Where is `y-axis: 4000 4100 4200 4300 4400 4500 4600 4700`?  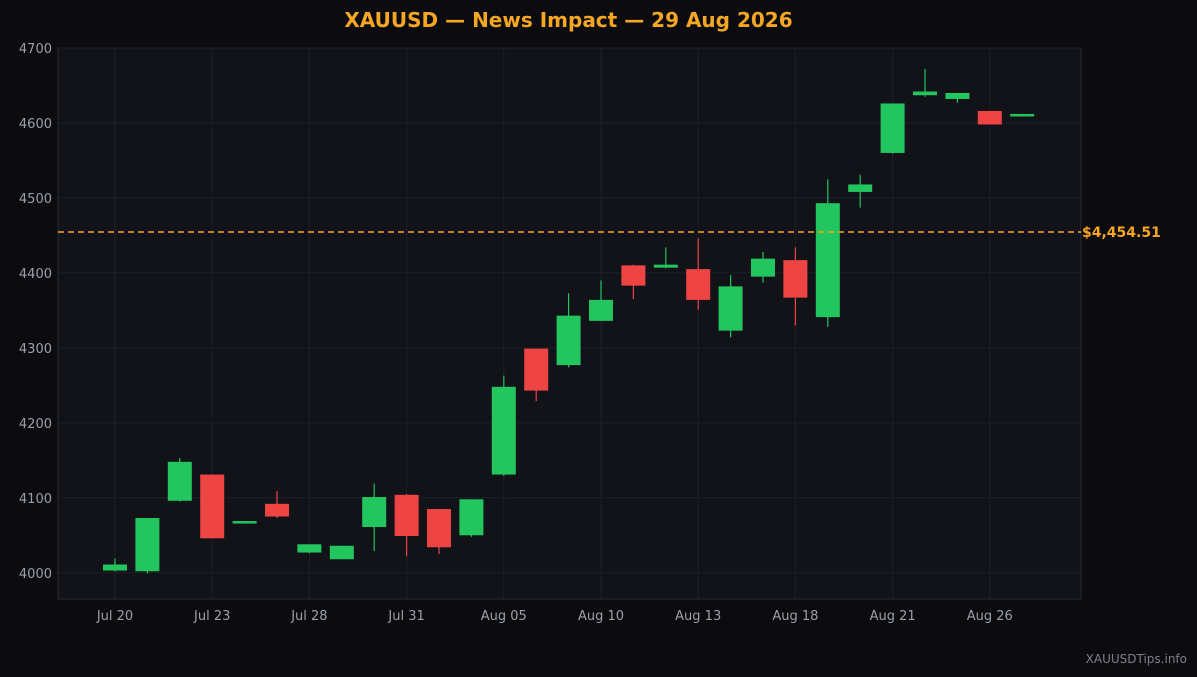 y-axis: 4000 4100 4200 4300 4400 4500 4600 4700 is located at coordinates (35, 312).